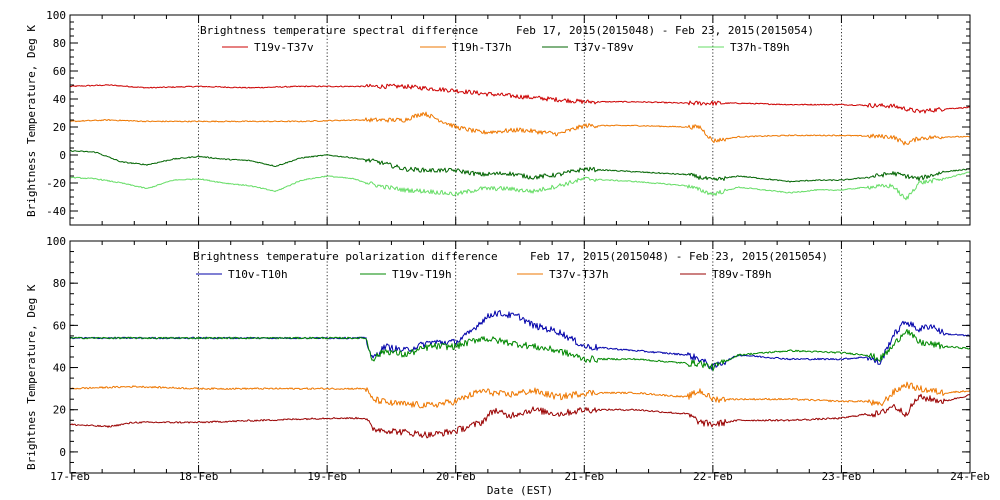 The width and height of the screenshot is (1000, 500). What do you see at coordinates (520, 490) in the screenshot?
I see `x-axis-label: Date (EST)` at bounding box center [520, 490].